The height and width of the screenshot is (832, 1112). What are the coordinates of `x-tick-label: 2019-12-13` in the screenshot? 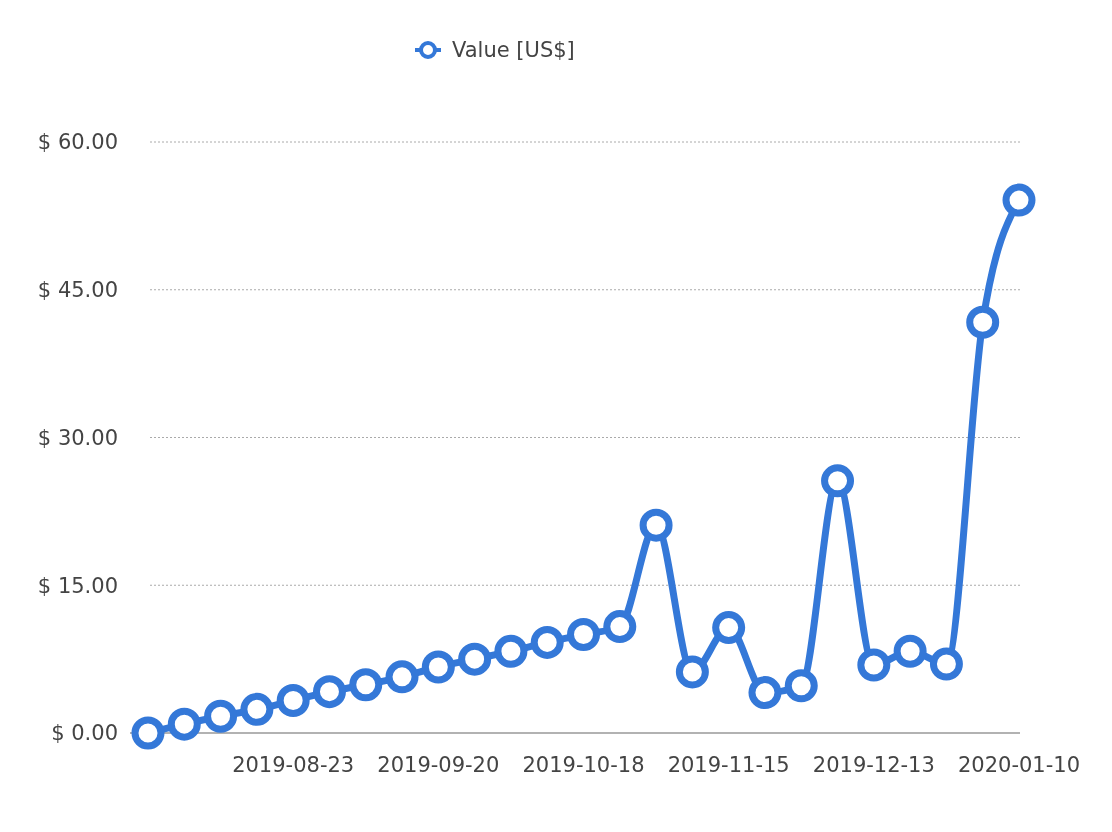 It's located at (873, 765).